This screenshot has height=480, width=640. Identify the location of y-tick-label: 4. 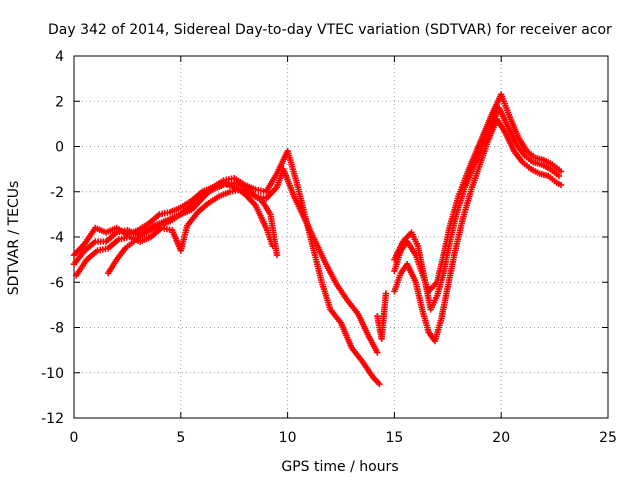
(59, 57).